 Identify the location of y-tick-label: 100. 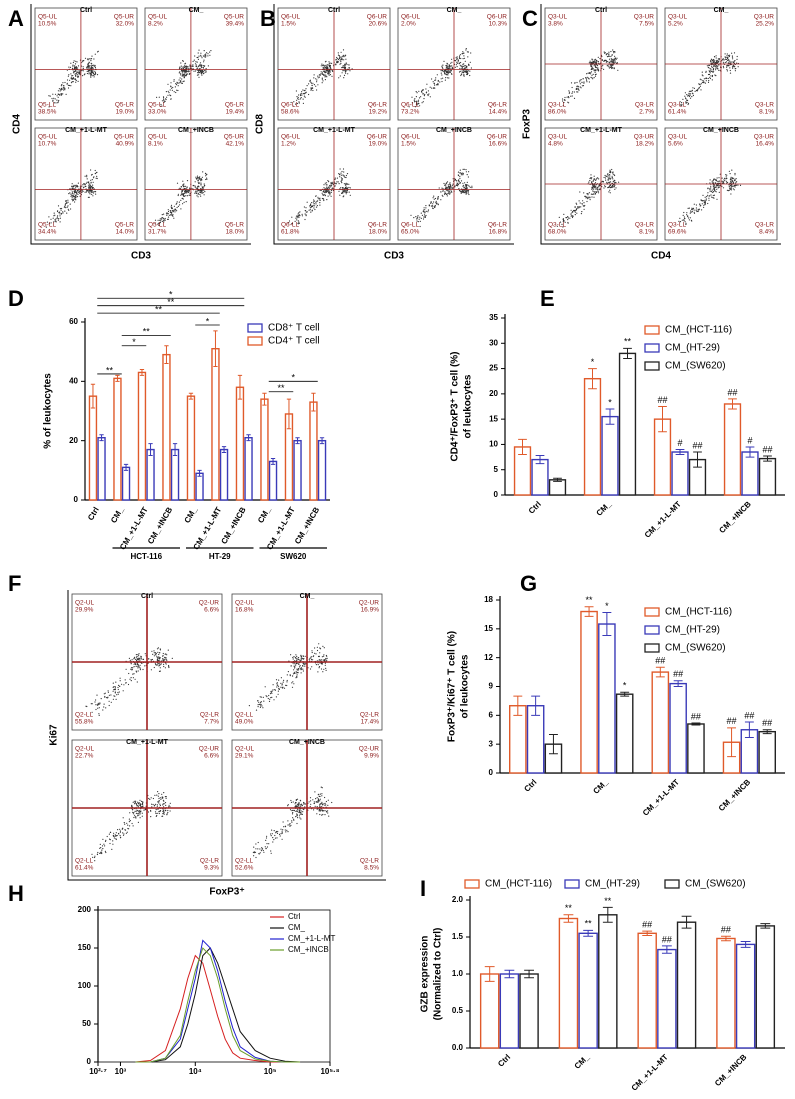
(85, 985).